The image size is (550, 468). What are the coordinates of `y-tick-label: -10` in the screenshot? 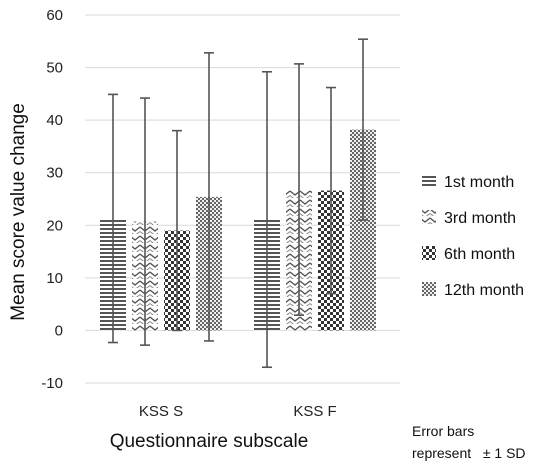 It's located at (52, 383).